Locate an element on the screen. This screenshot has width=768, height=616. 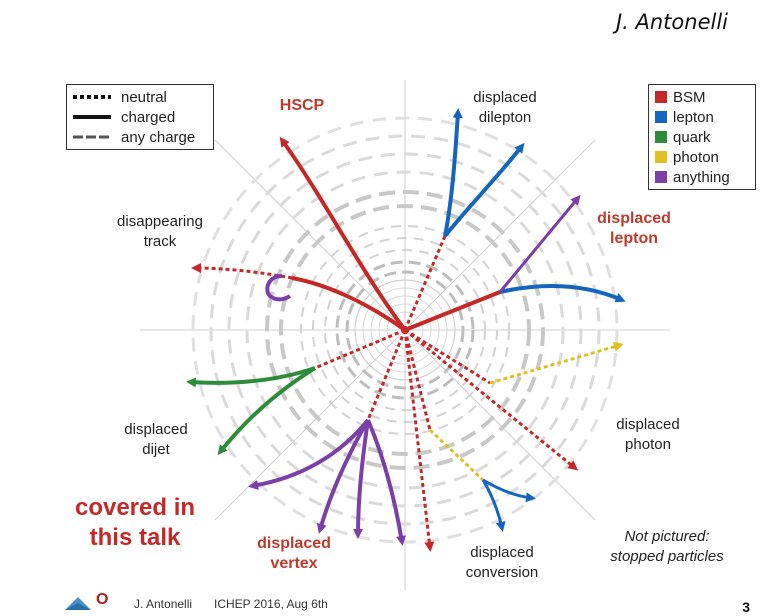
not-pictured-note: Not pictured: stopped particles is located at coordinates (667, 546).